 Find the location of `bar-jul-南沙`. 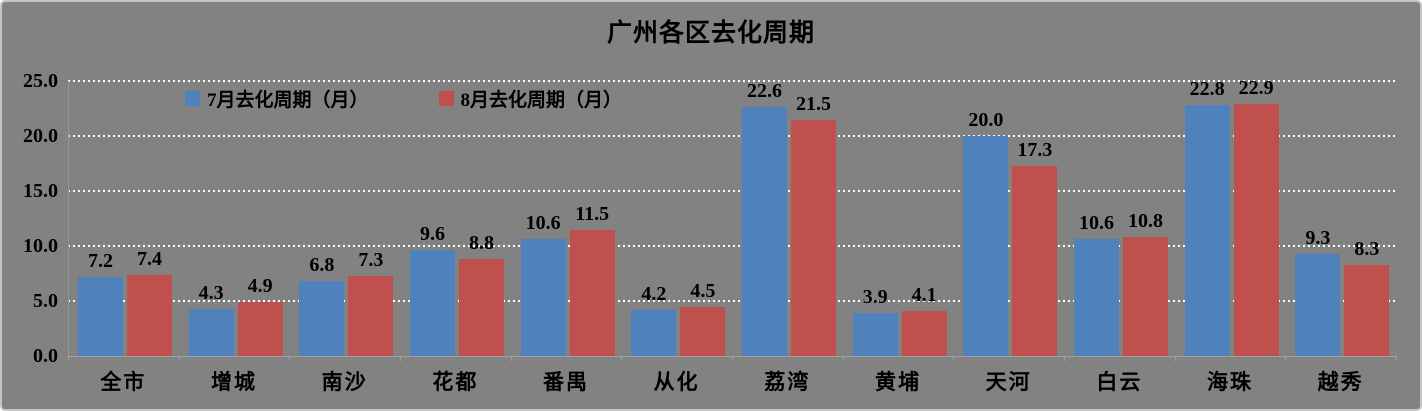

bar-jul-南沙 is located at coordinates (322, 318).